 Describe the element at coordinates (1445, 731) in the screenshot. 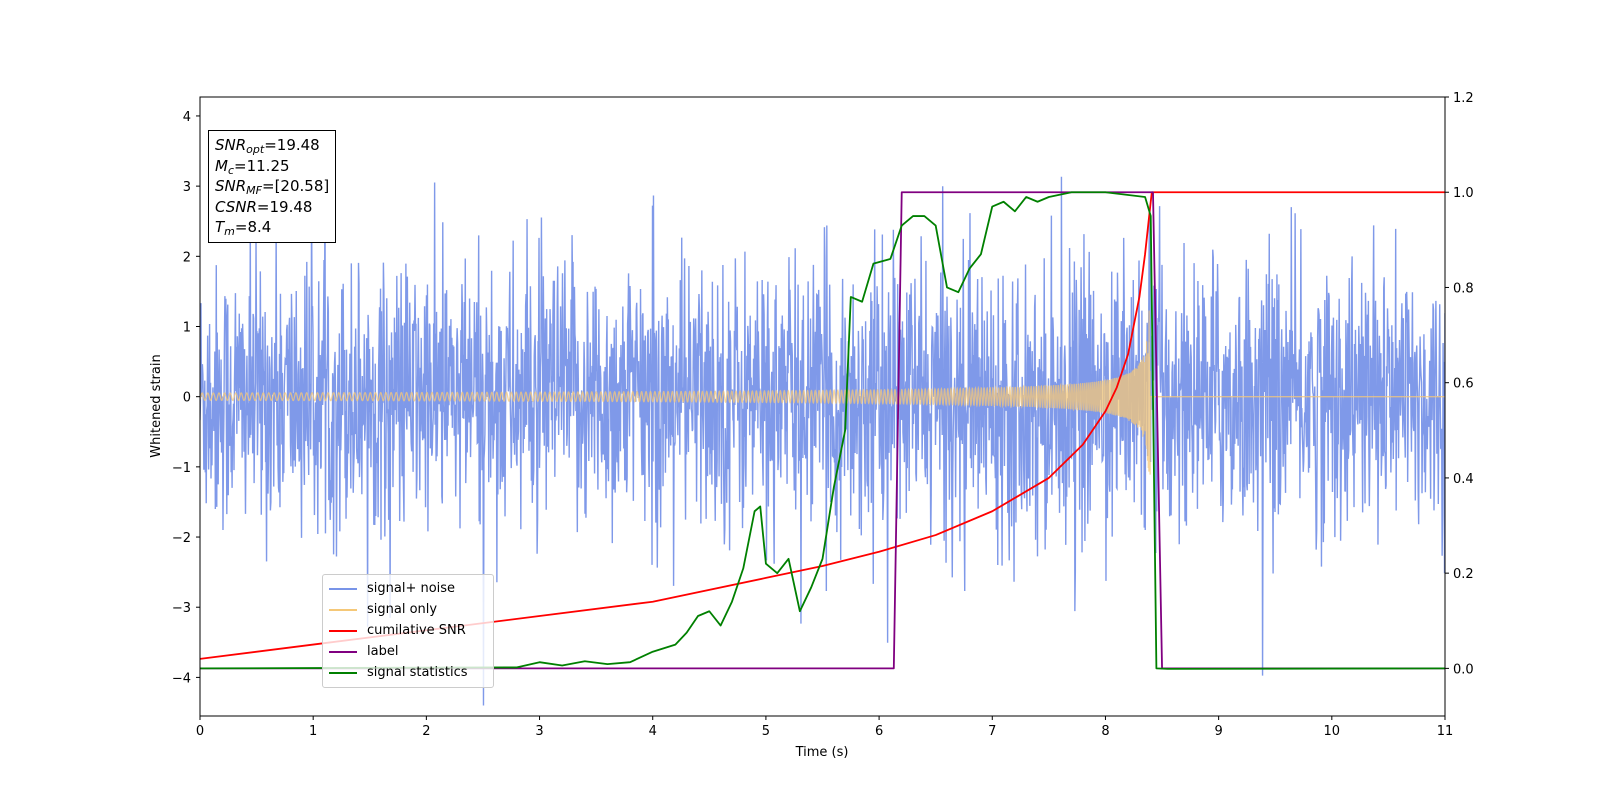

I see `x-tick-label: 11` at that location.